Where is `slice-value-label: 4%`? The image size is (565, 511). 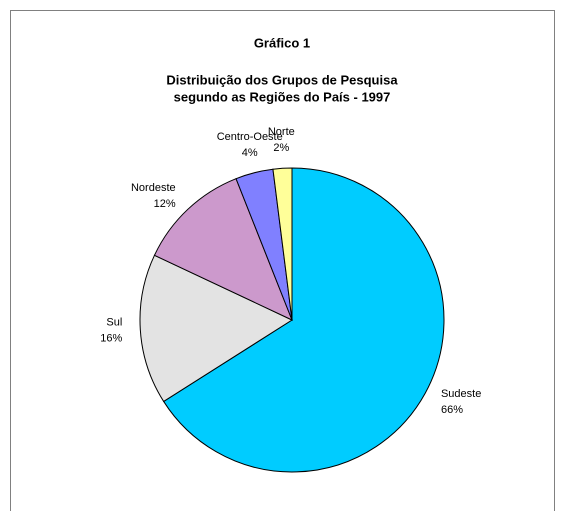
slice-value-label: 4% is located at coordinates (250, 153).